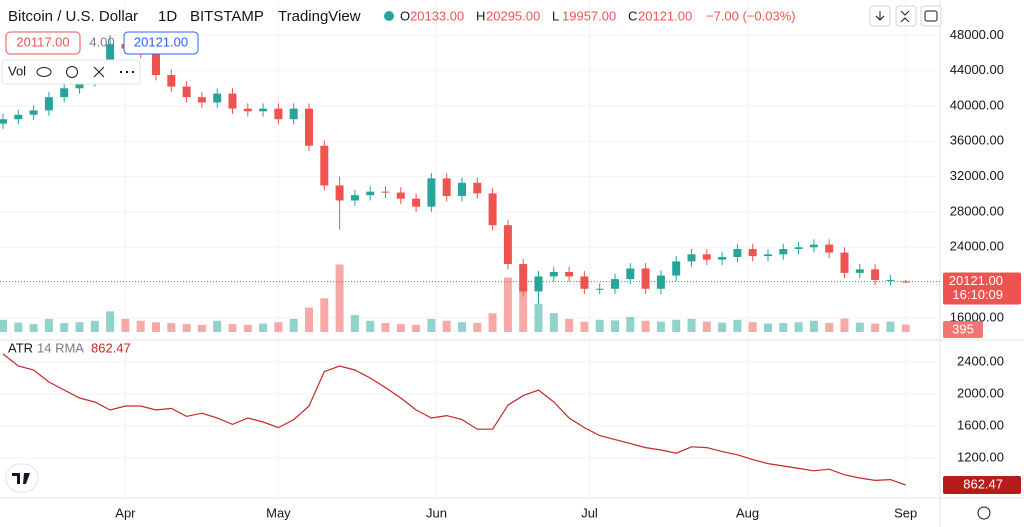 This screenshot has height=527, width=1024. What do you see at coordinates (43, 43) in the screenshot?
I see `bid-box` at bounding box center [43, 43].